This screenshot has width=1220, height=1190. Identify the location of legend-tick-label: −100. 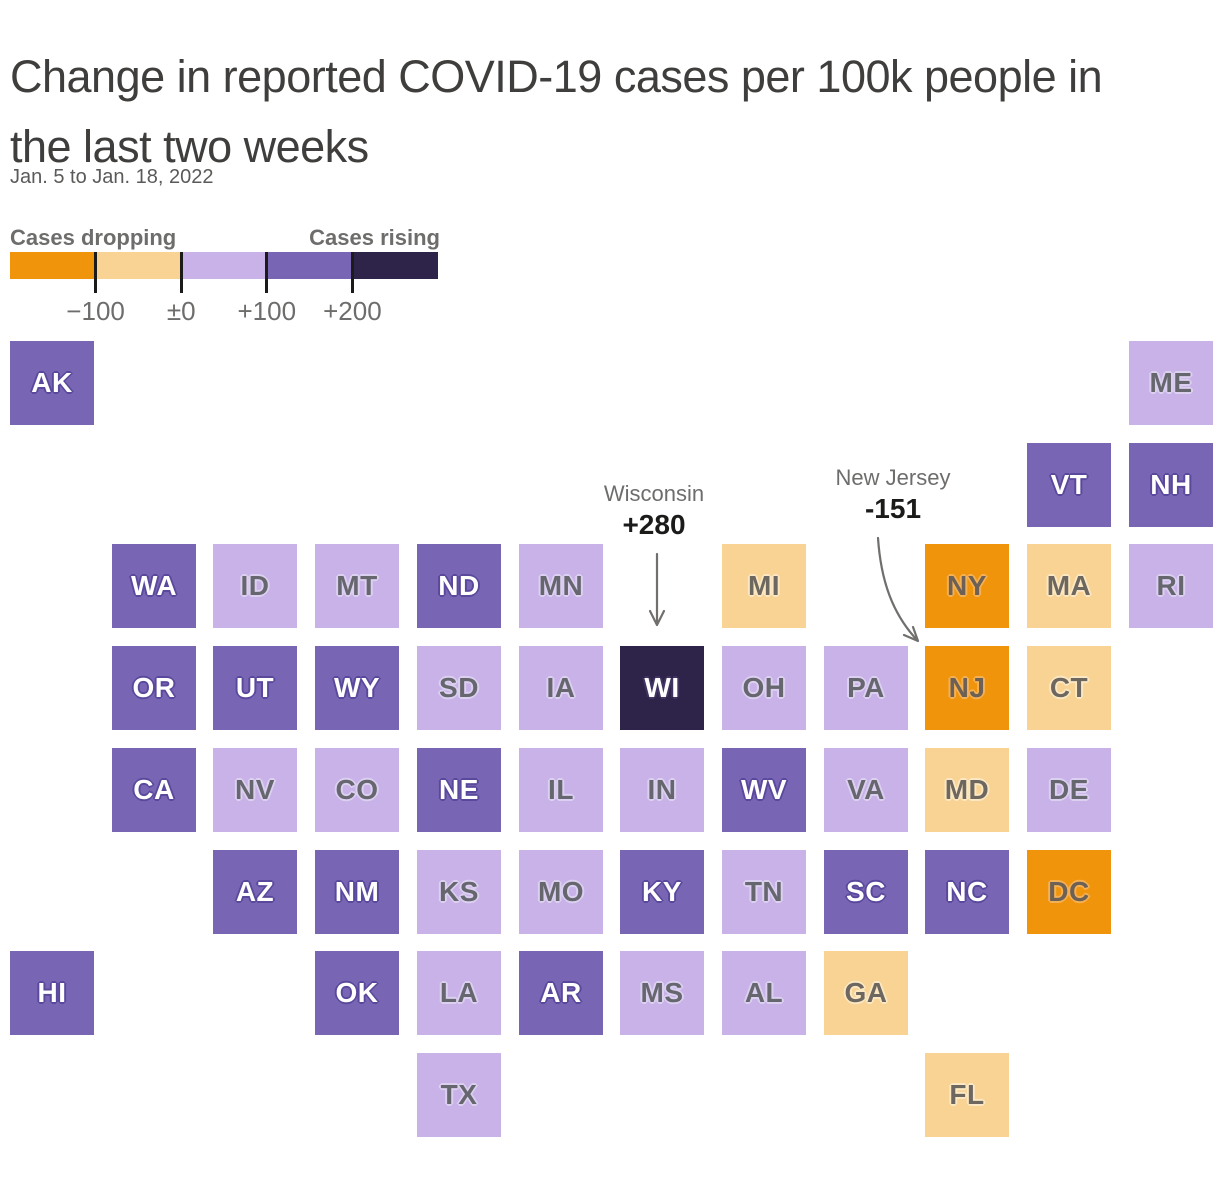
(95, 311).